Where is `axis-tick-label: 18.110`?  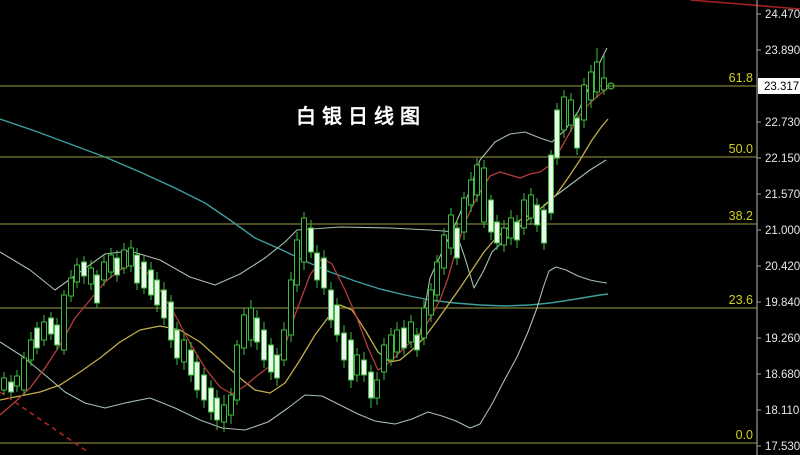
axis-tick-label: 18.110 is located at coordinates (782, 411).